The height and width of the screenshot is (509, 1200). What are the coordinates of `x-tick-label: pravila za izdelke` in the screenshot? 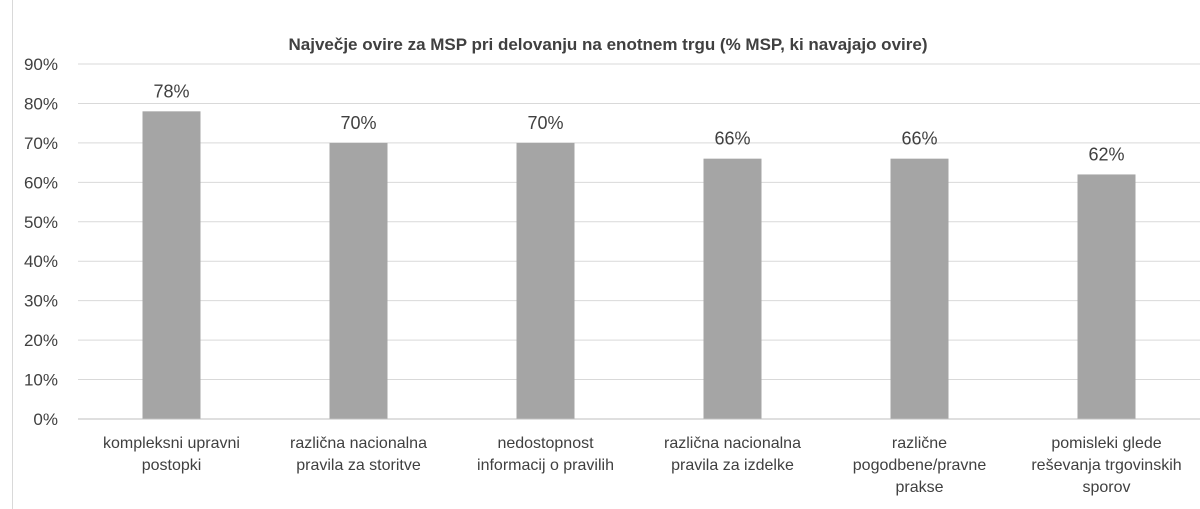 It's located at (732, 465).